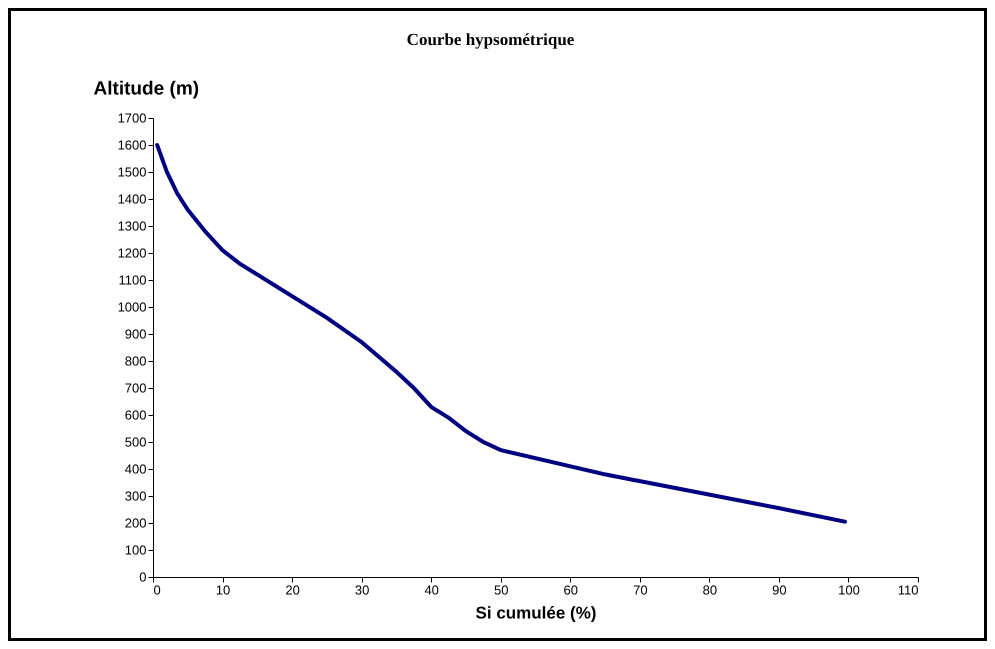 Image resolution: width=995 pixels, height=649 pixels. Describe the element at coordinates (135, 388) in the screenshot. I see `y-tick-label: 700` at that location.